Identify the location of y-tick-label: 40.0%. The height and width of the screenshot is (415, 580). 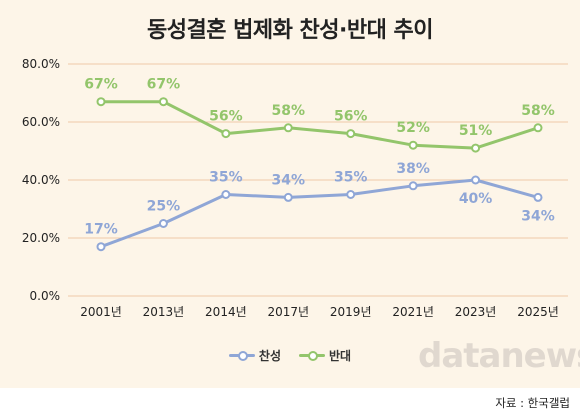
(41, 180).